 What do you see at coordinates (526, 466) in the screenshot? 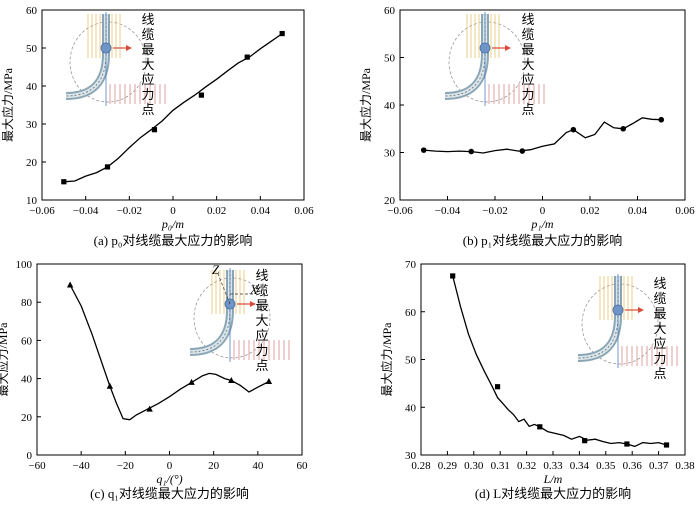
I see `x-tick-label: 0.32` at bounding box center [526, 466].